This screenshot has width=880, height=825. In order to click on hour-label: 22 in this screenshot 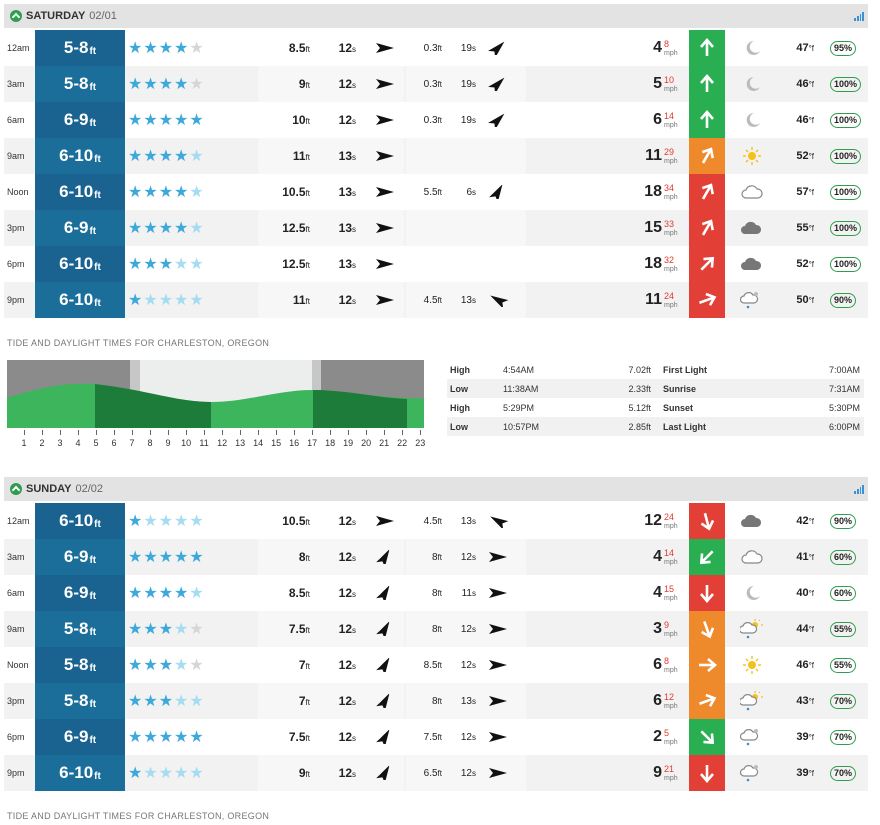, I will do `click(402, 443)`.